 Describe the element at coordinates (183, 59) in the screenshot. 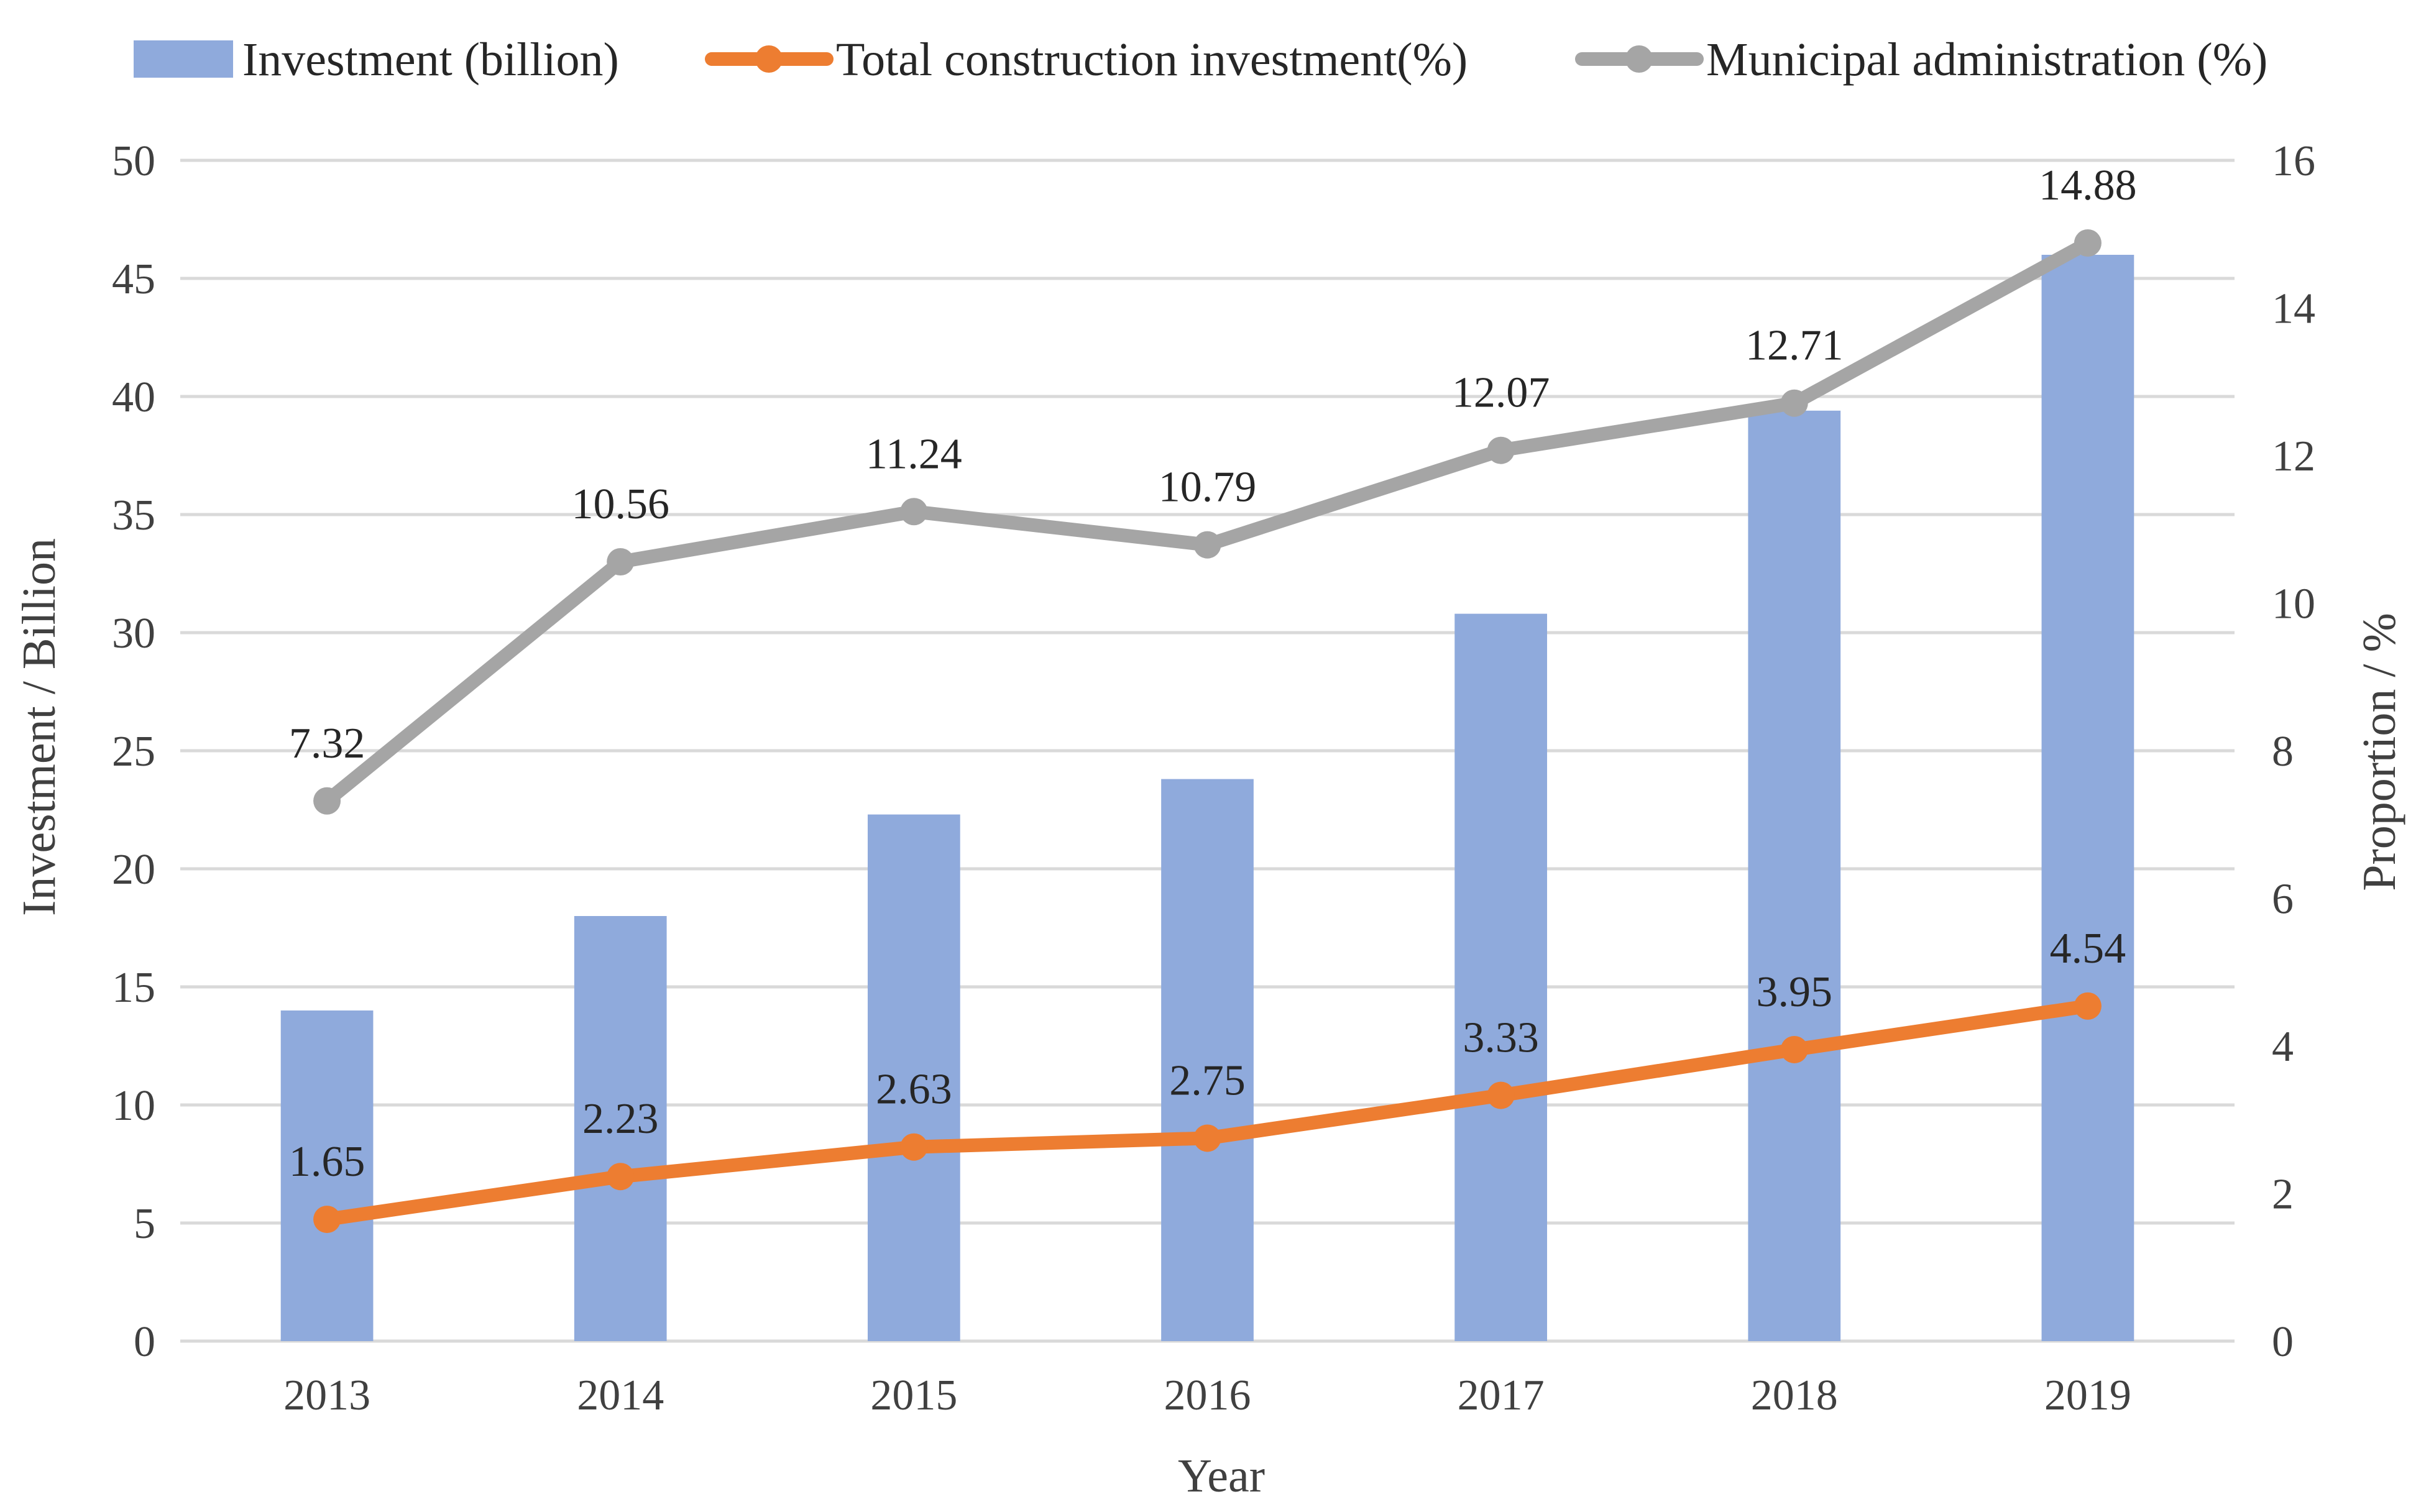

I see `legend-bar-swatch` at that location.